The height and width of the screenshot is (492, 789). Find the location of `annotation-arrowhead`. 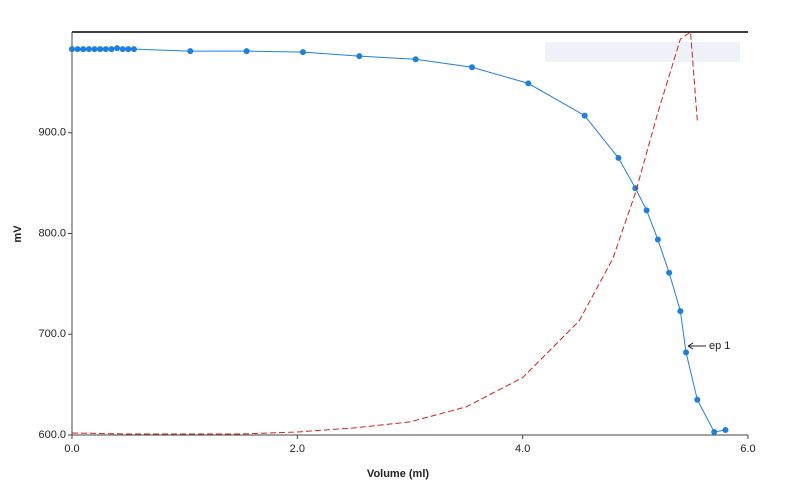

annotation-arrowhead is located at coordinates (690, 346).